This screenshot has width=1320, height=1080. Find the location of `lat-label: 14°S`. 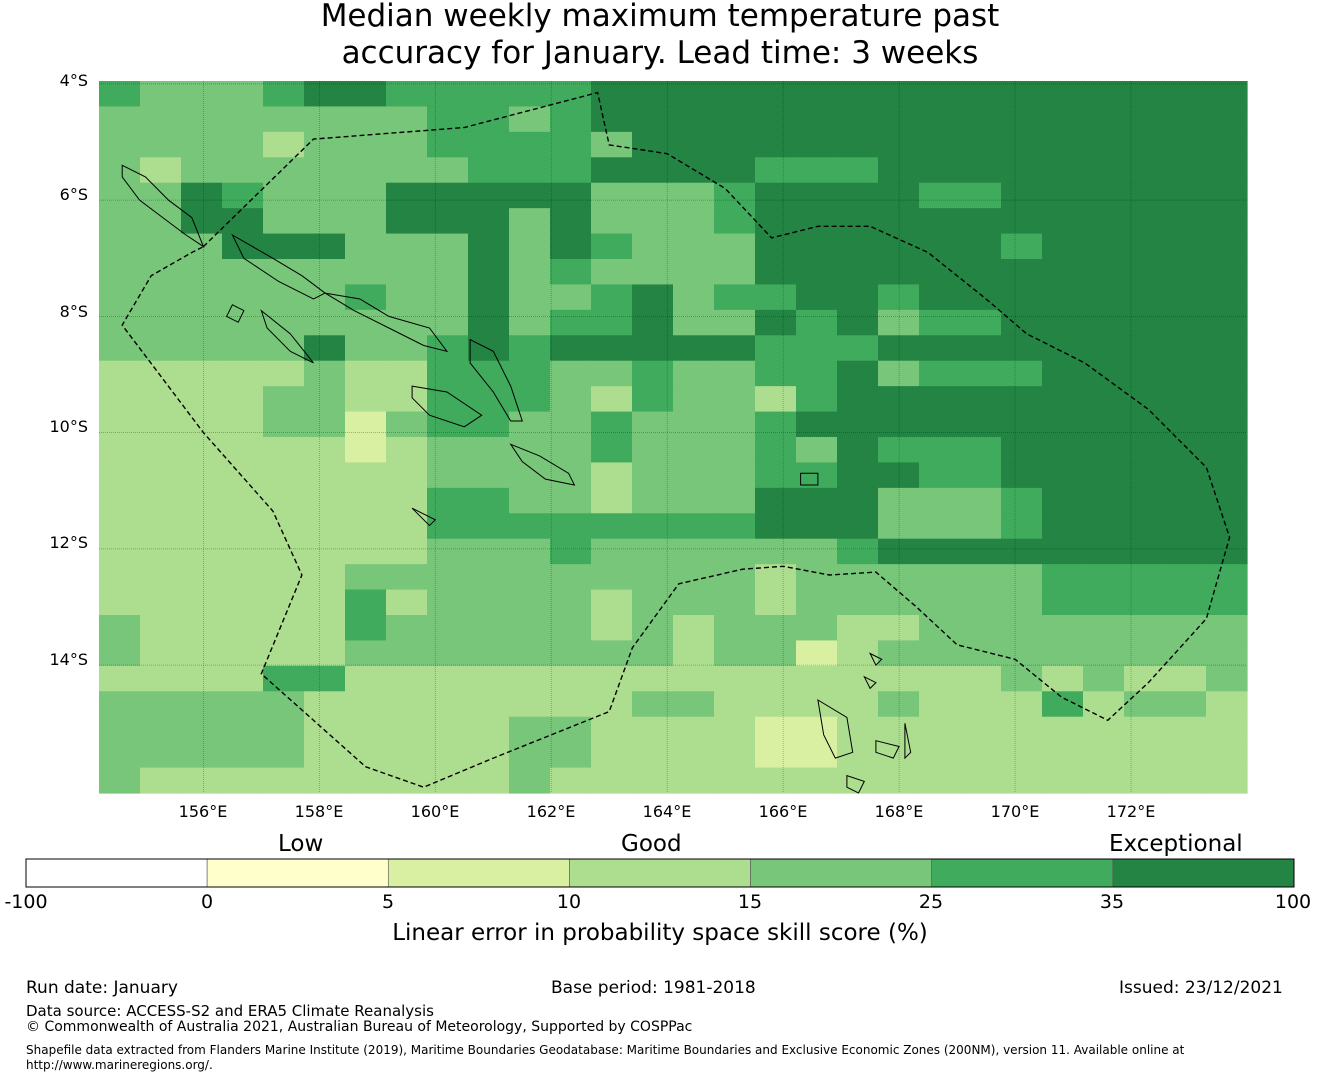

lat-label: 14°S is located at coordinates (68, 659).